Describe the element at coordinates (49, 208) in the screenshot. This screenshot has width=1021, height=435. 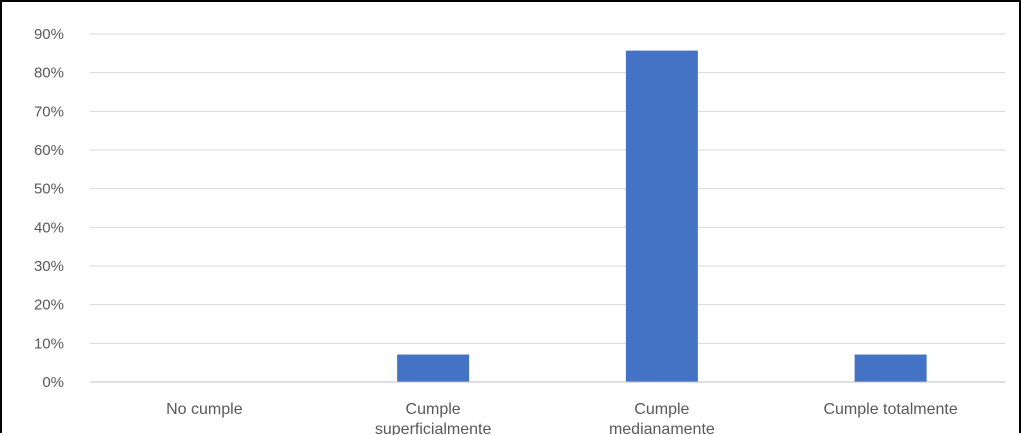
I see `y-axis-tick-labels: 0% 10% 20% 30% 40% 50% 60% 70% 80% 90%` at that location.